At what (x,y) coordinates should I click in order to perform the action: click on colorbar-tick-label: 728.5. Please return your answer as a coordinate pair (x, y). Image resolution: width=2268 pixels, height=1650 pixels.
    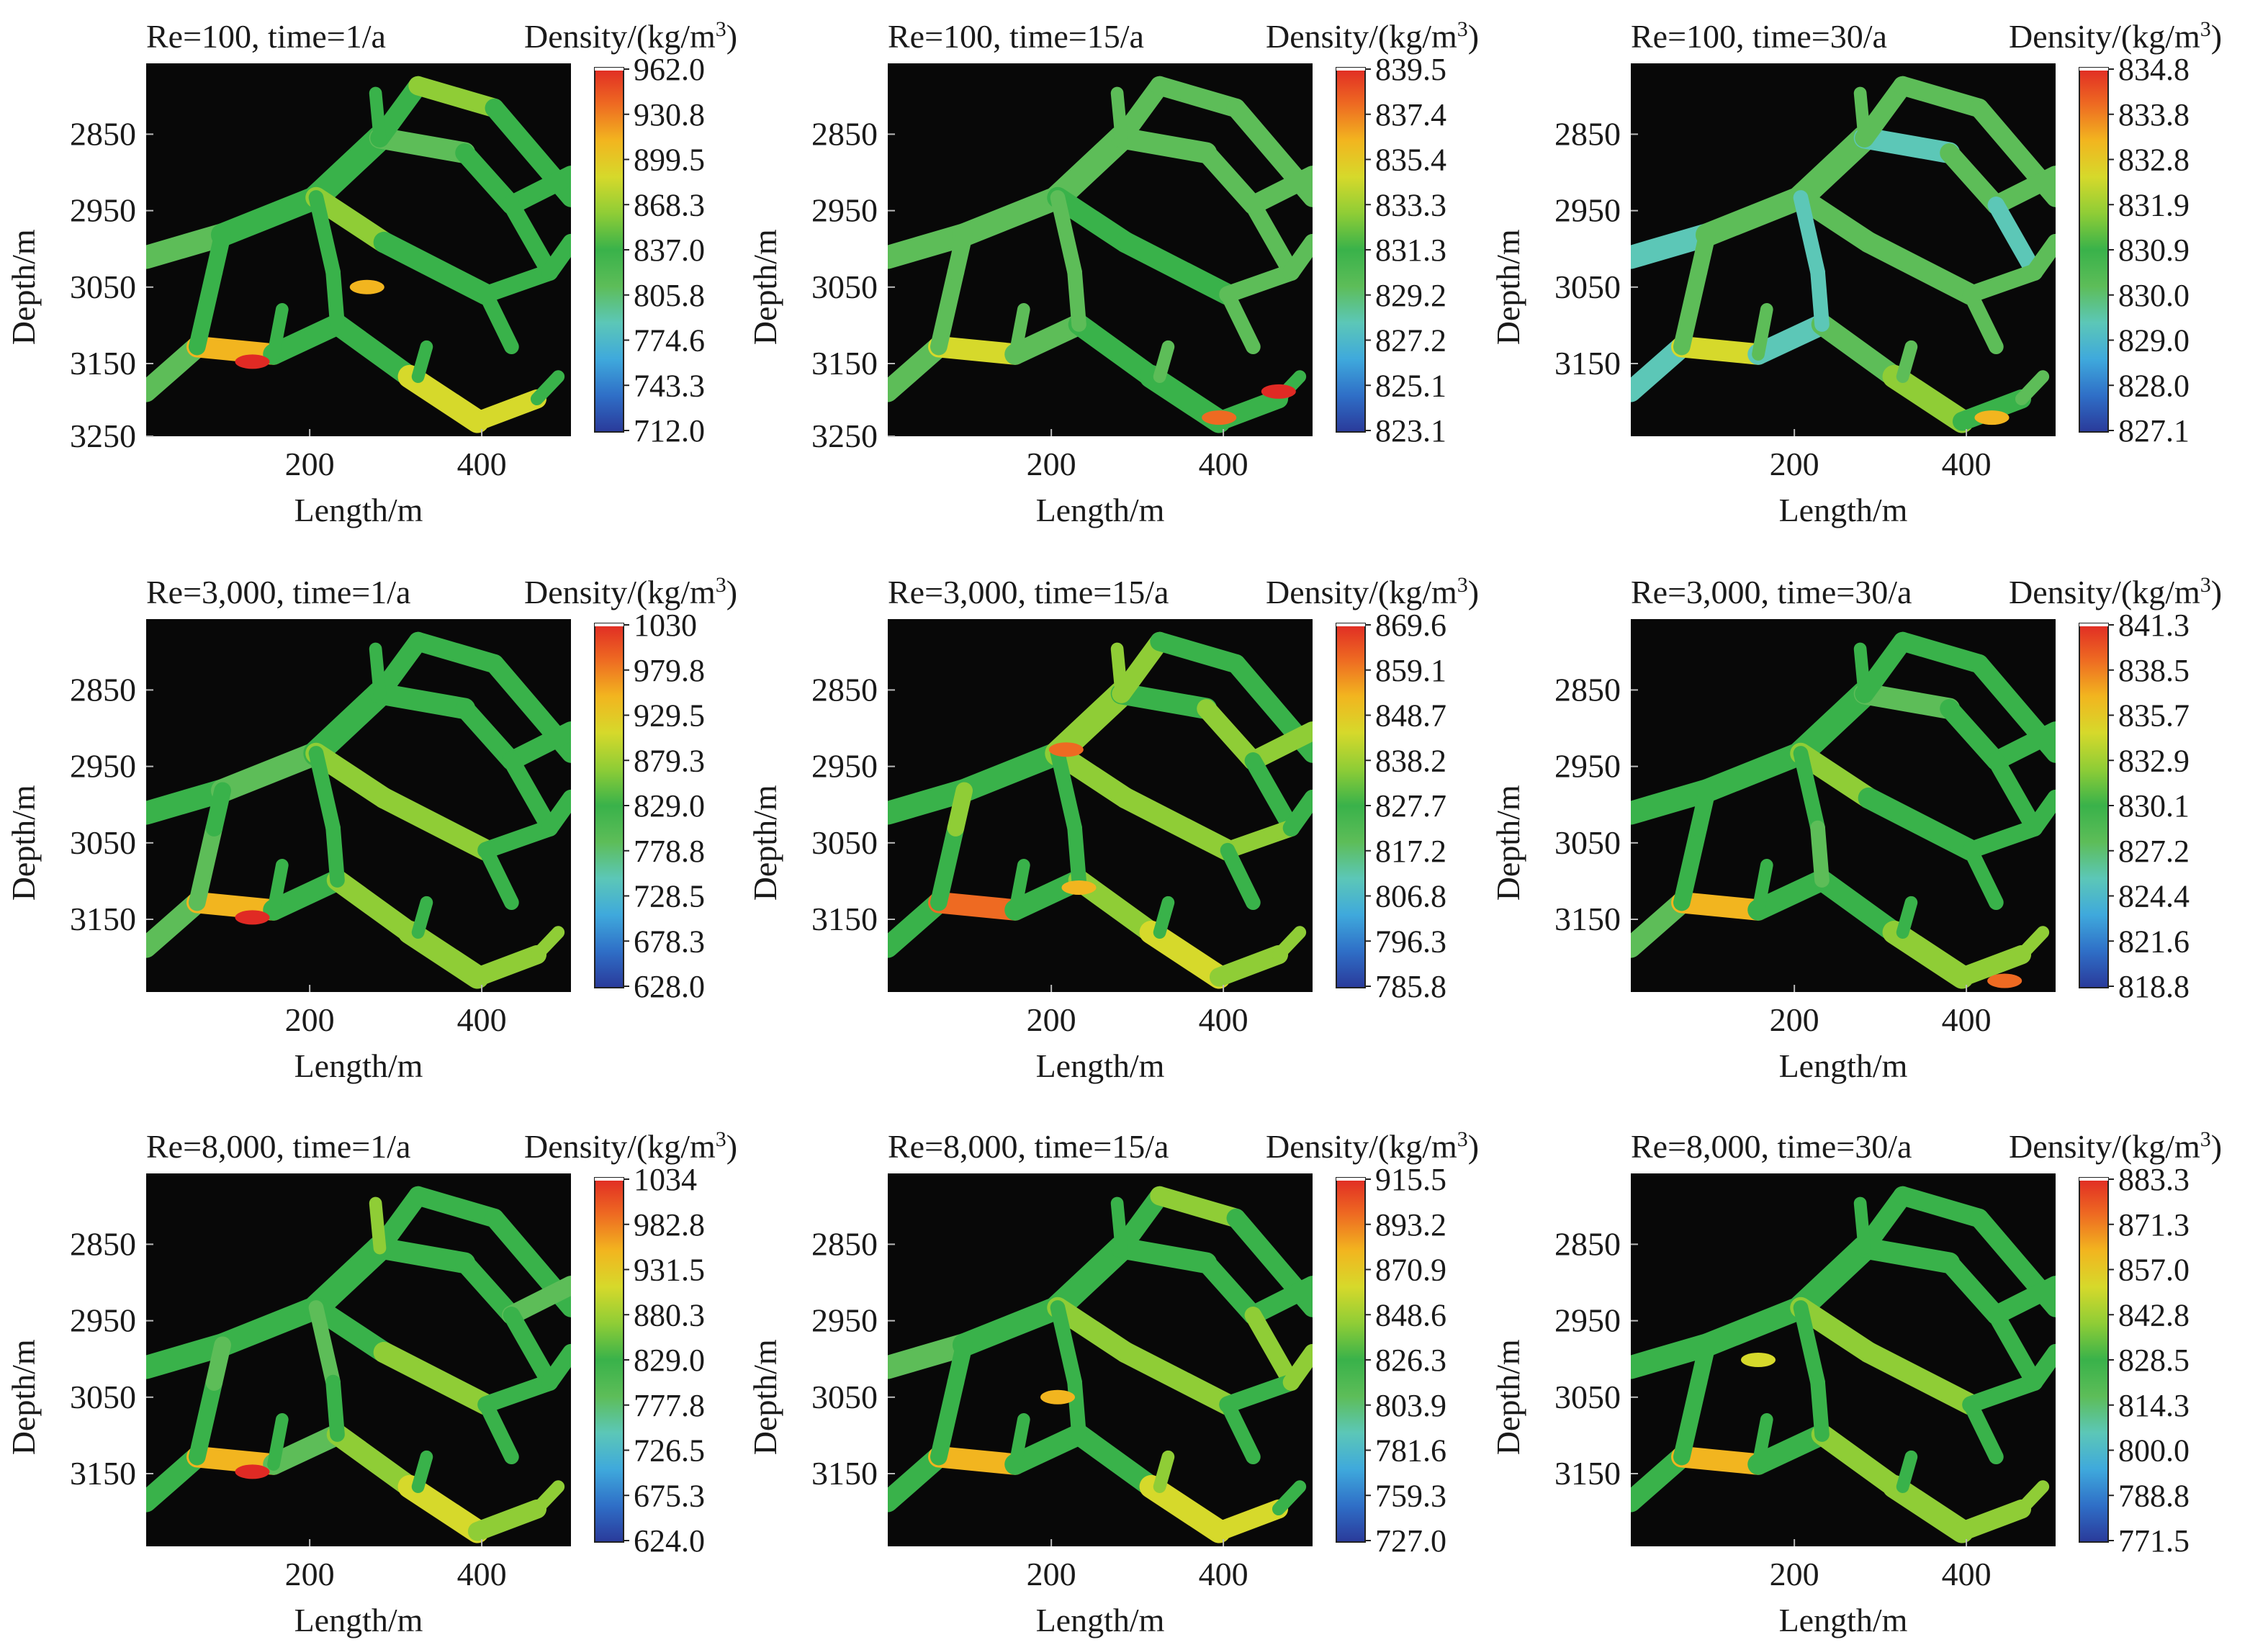
    Looking at the image, I should click on (669, 897).